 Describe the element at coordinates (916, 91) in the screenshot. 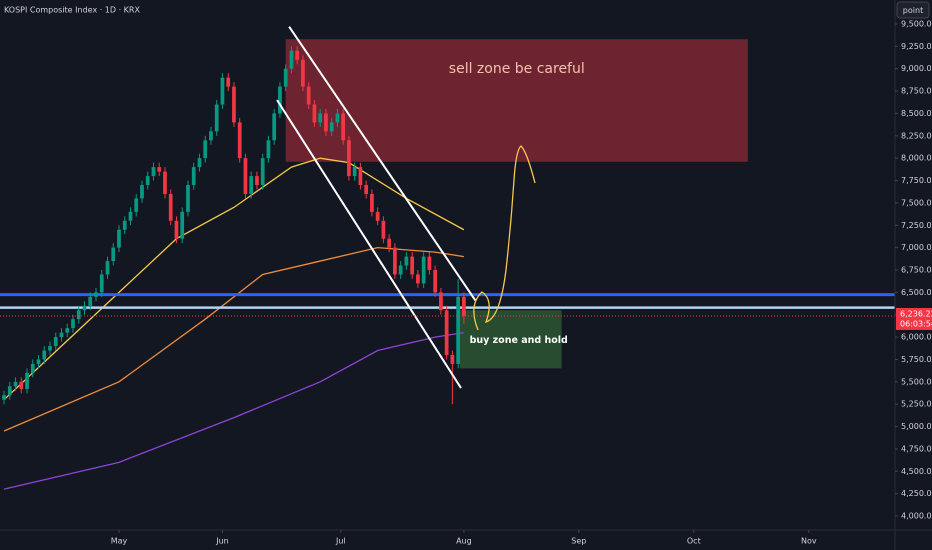

I see `y-tick-label: 8,750.00` at that location.